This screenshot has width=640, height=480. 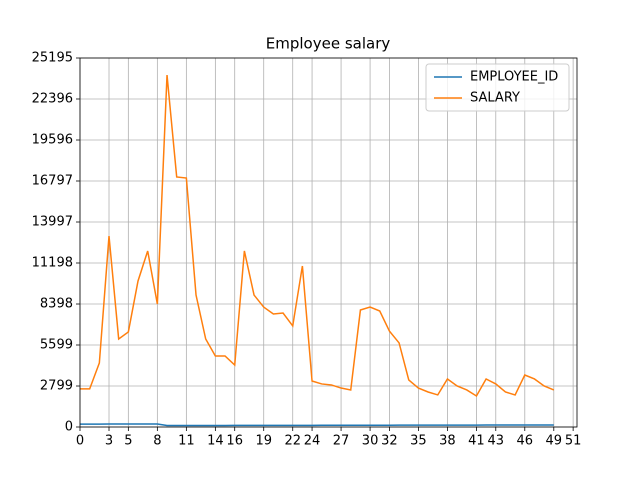 I want to click on y-tick-label: 25195, so click(x=52, y=58).